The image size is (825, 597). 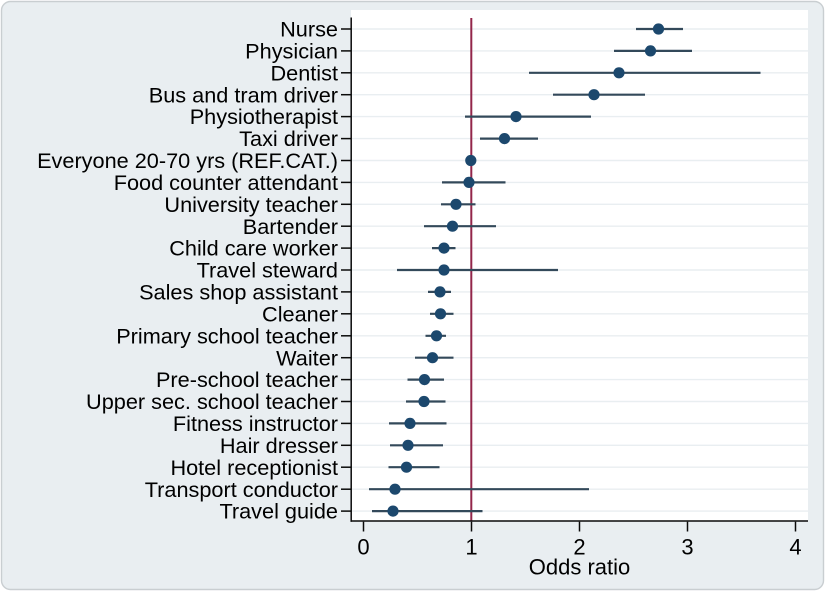 What do you see at coordinates (309, 29) in the screenshot?
I see `svg-text: Nurse` at bounding box center [309, 29].